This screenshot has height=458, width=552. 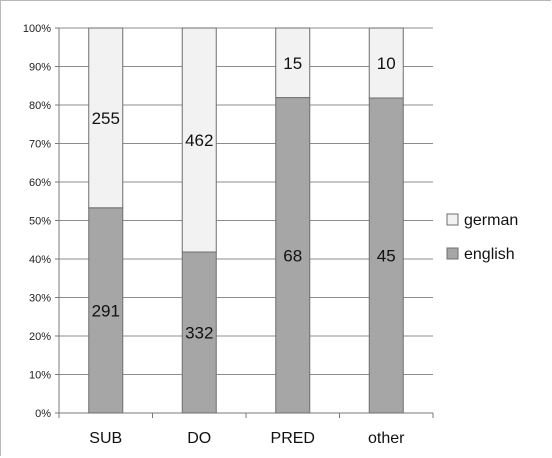 I want to click on data-label-german-DO: 462, so click(x=199, y=140).